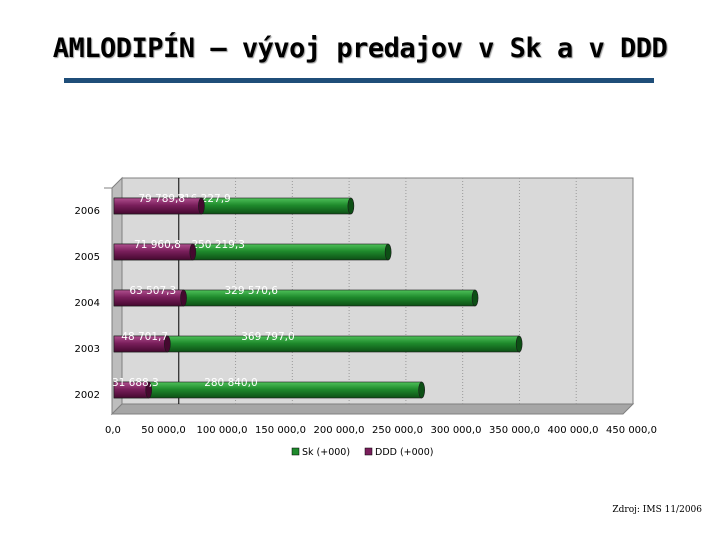 This screenshot has width=720, height=540. I want to click on legend-label: DDD (+000), so click(404, 452).